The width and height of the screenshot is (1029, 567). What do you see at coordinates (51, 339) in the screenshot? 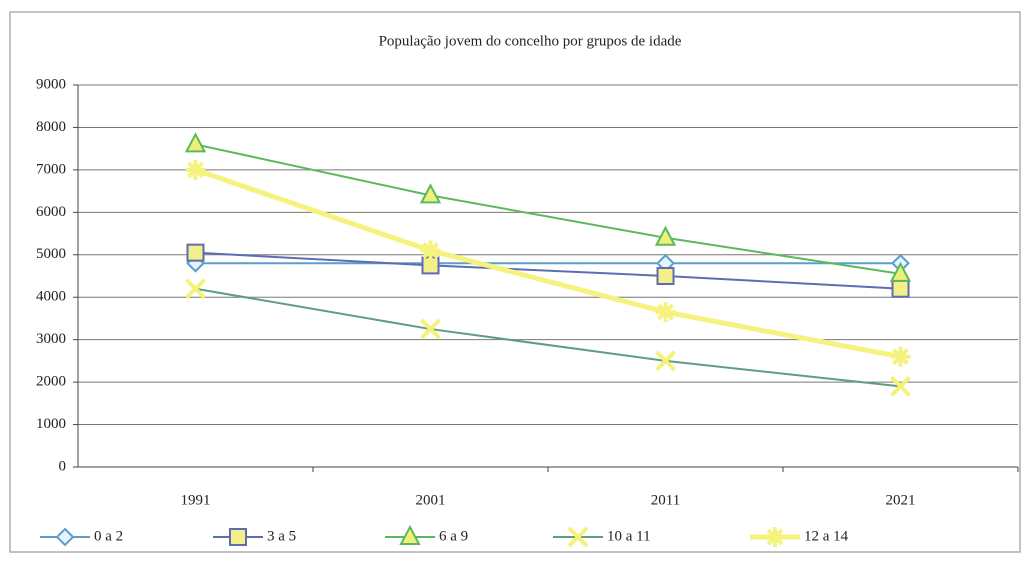
I see `y-tick-label: 3000` at bounding box center [51, 339].